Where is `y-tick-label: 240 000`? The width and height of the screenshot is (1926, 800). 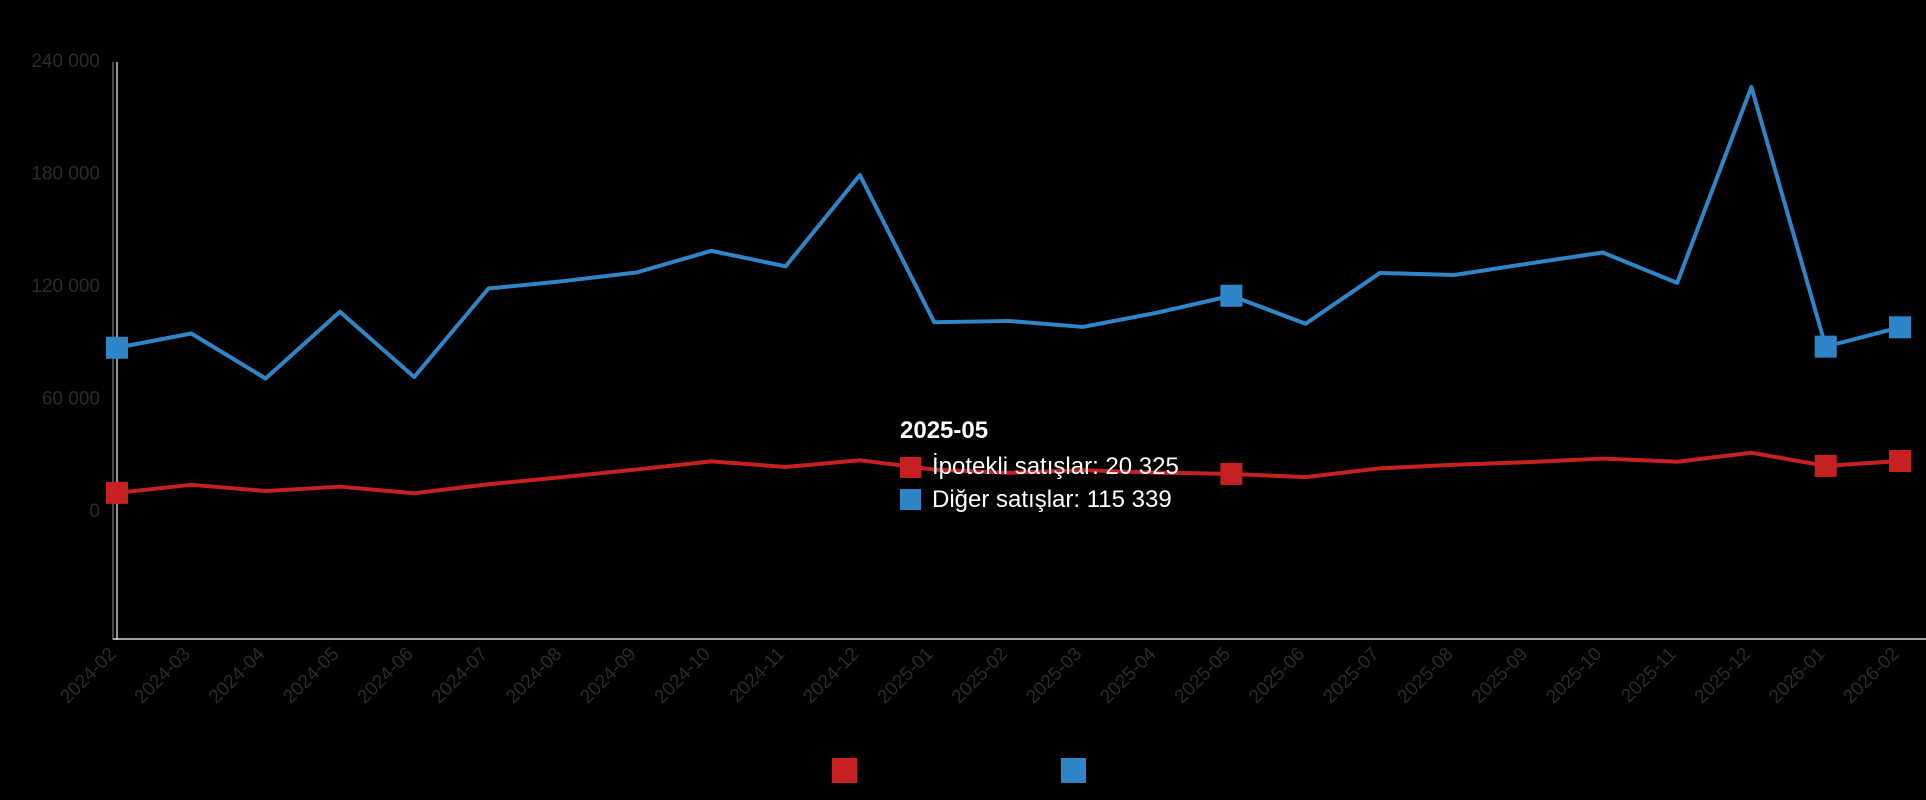 y-tick-label: 240 000 is located at coordinates (65, 61).